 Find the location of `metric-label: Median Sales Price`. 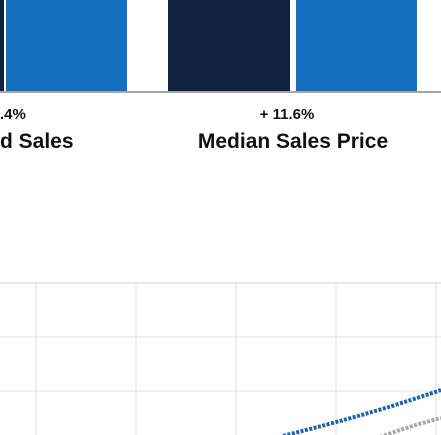

metric-label: Median Sales Price is located at coordinates (293, 141).